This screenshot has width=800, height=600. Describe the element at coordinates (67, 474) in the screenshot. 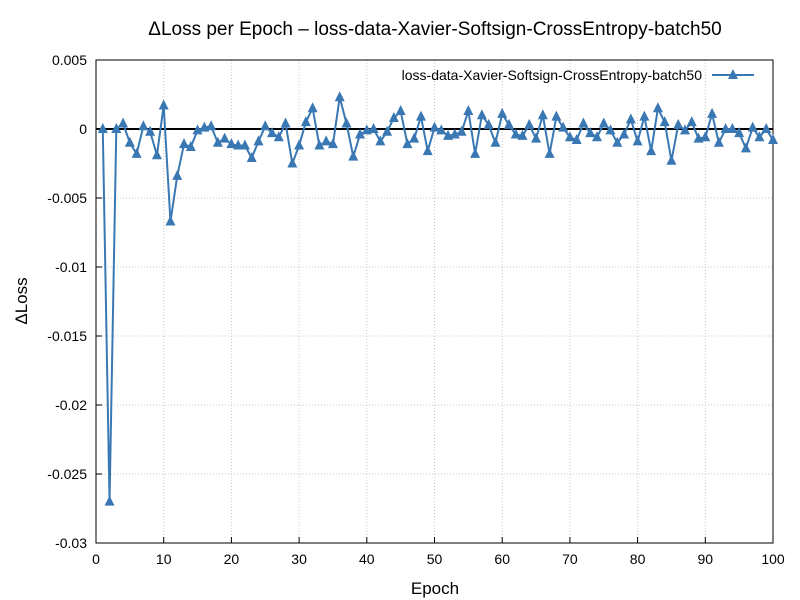

I see `y-tick-label: -0.025` at that location.